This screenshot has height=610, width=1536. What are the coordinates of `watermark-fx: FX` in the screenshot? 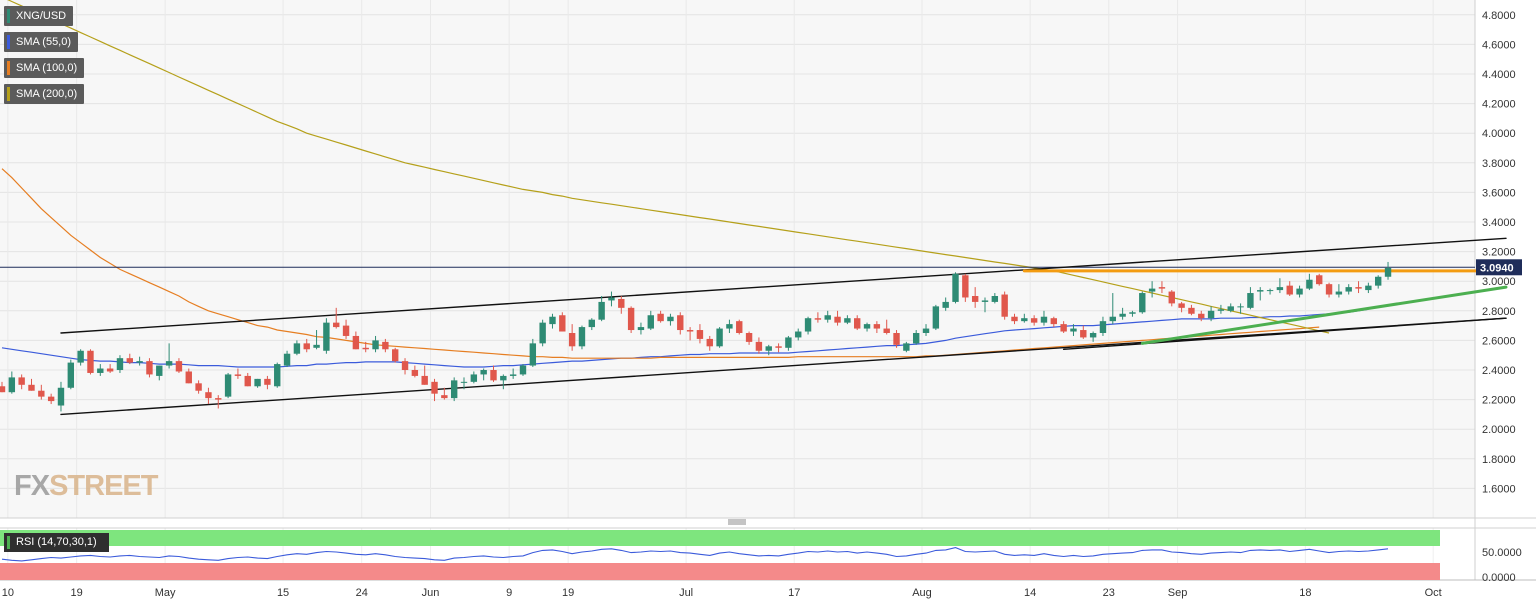 It's located at (32, 486).